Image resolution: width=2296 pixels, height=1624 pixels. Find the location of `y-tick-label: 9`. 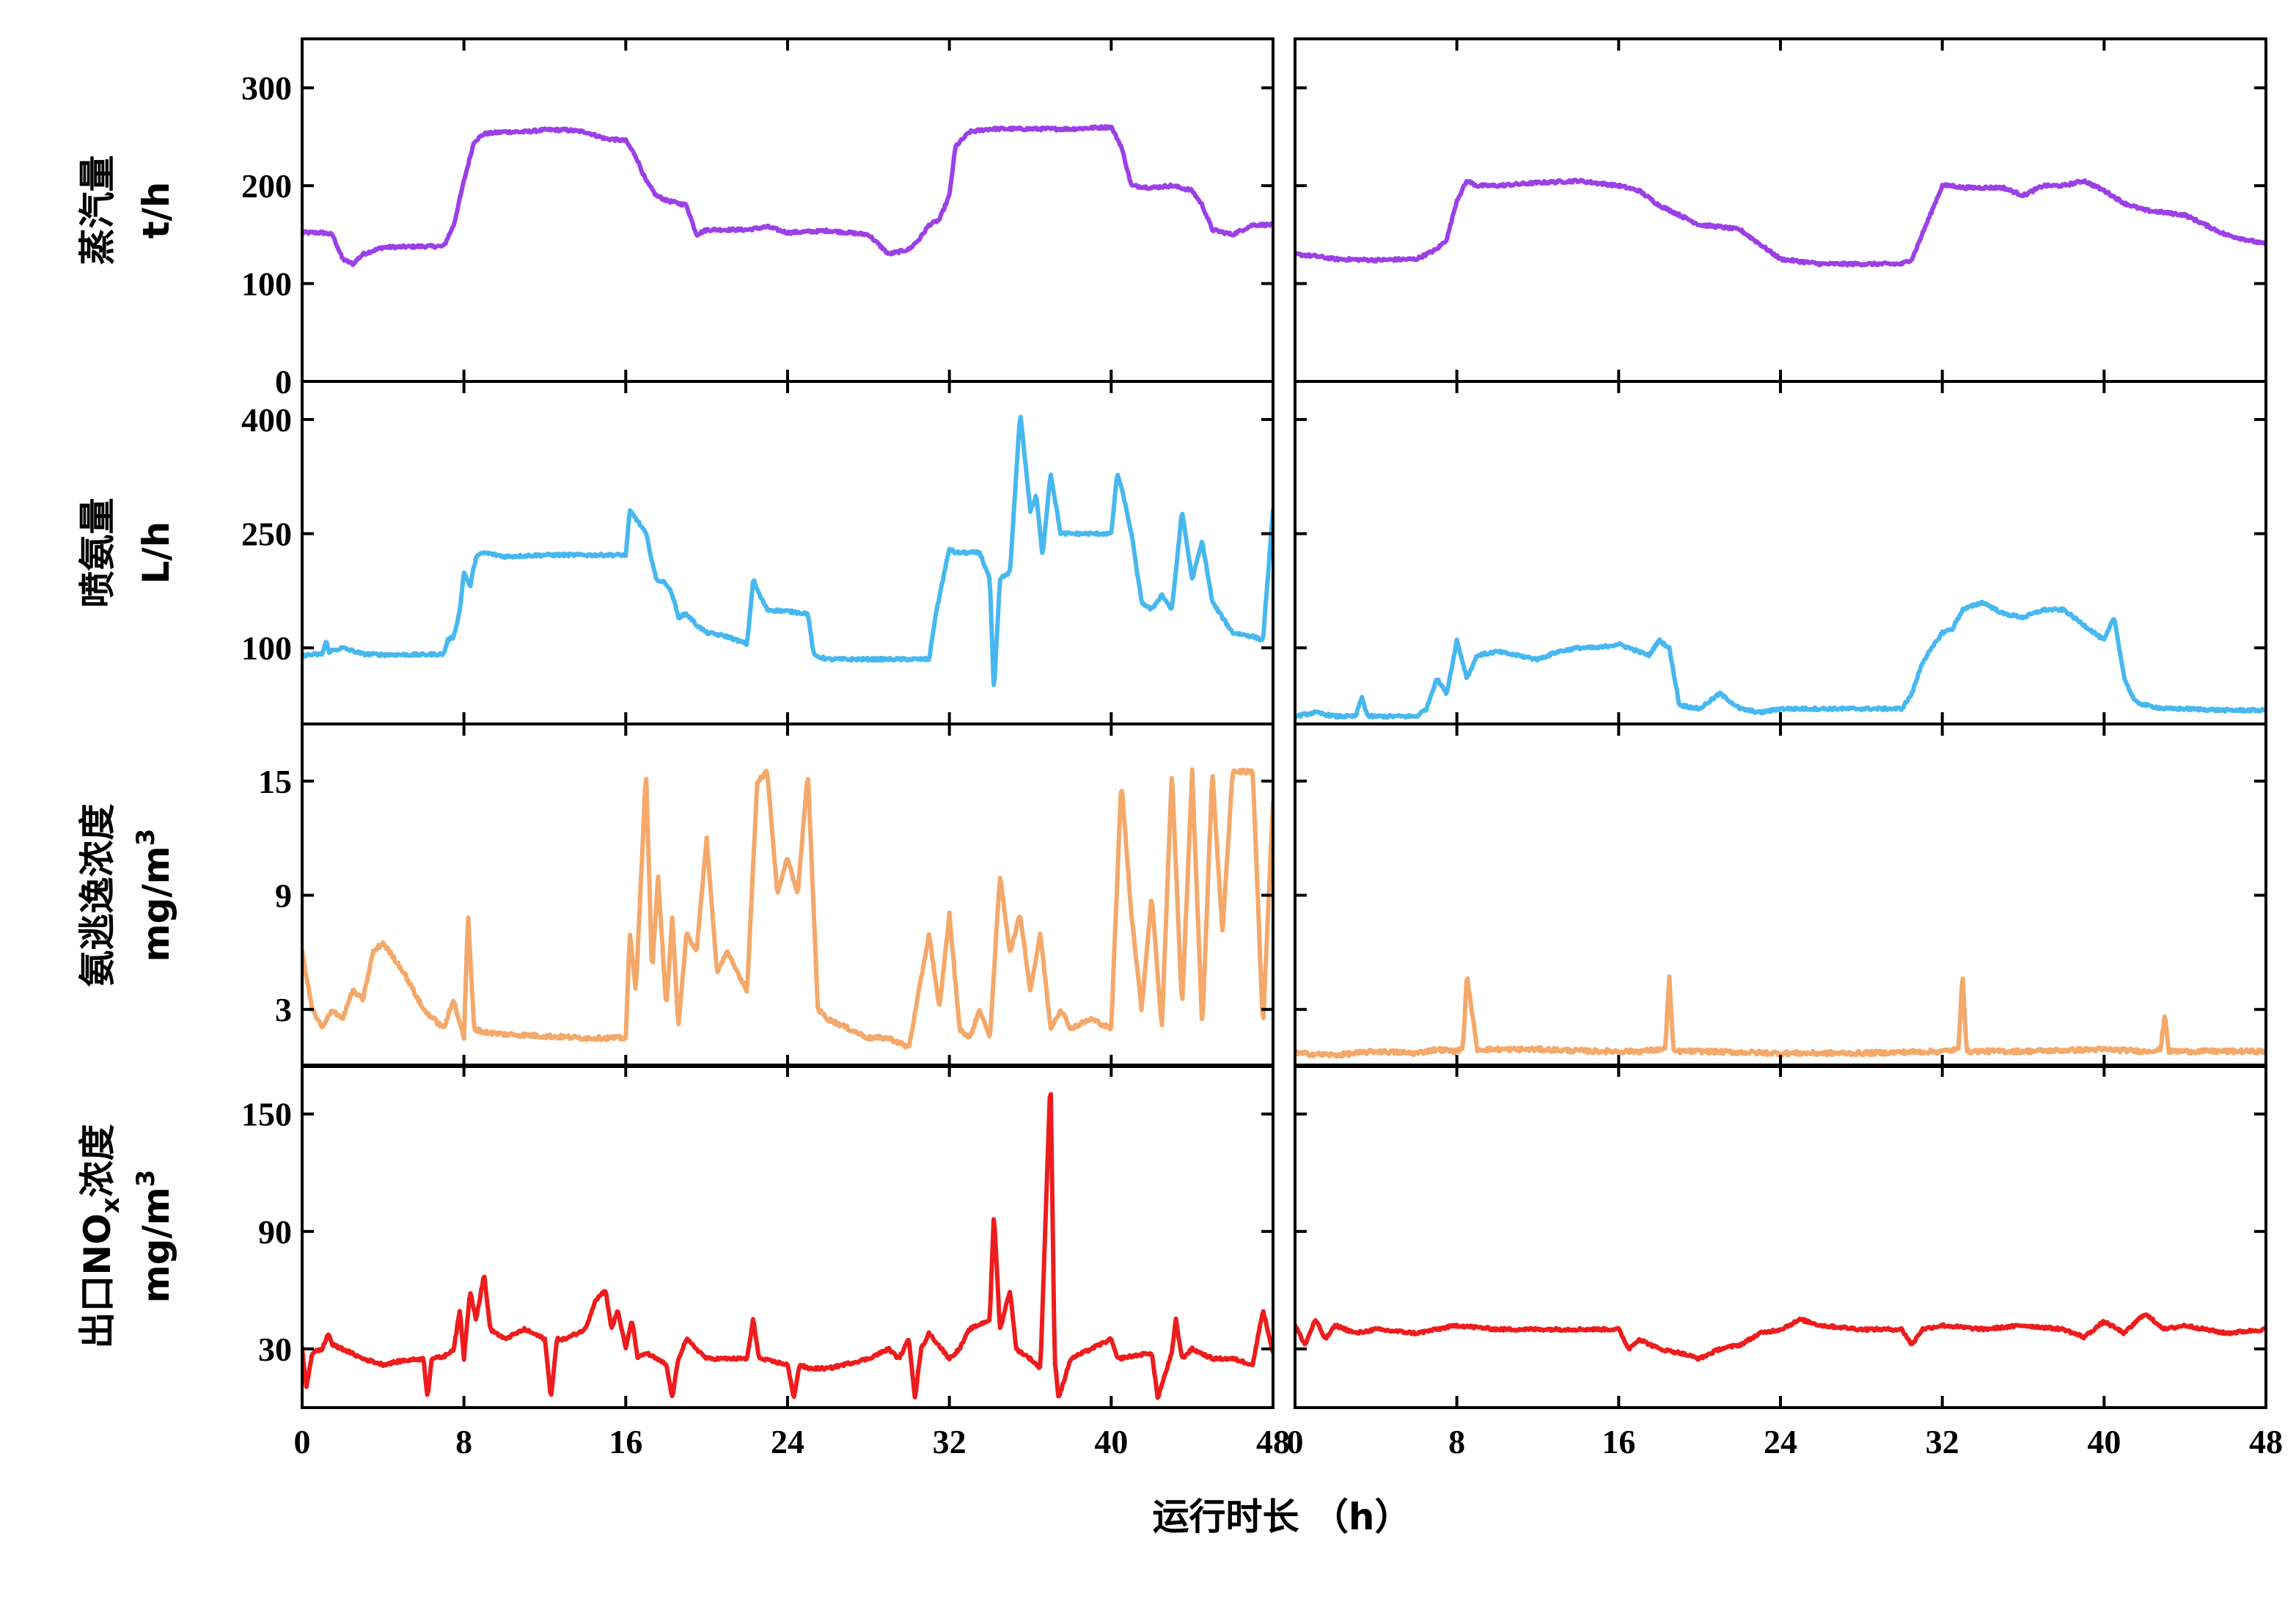

y-tick-label: 9 is located at coordinates (283, 896).